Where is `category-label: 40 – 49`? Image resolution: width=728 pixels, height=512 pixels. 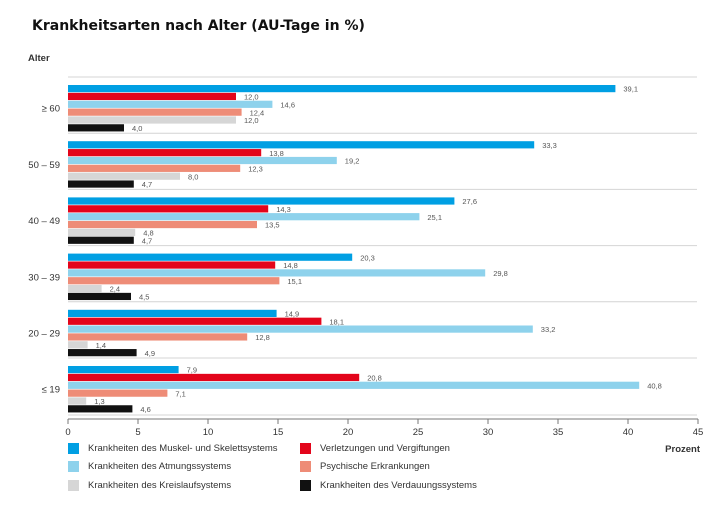
category-label: 40 – 49 is located at coordinates (44, 221).